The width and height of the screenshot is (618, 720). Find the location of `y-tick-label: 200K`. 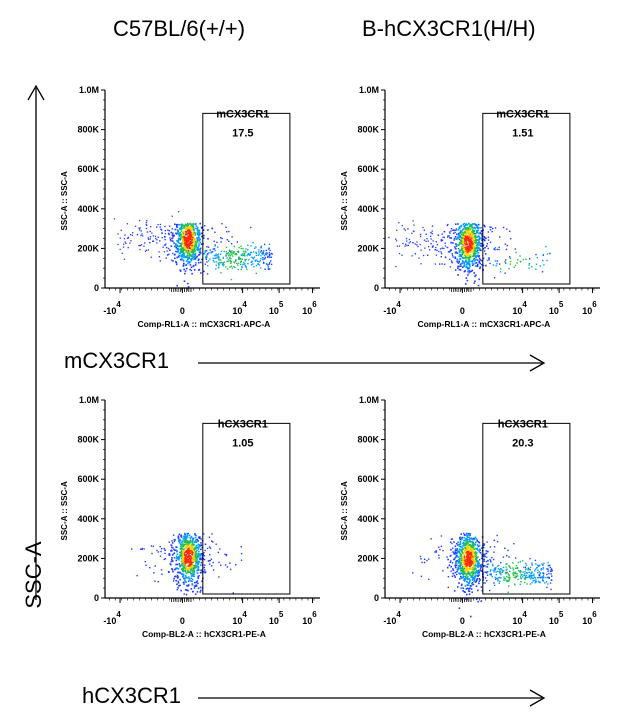

y-tick-label: 200K is located at coordinates (368, 248).